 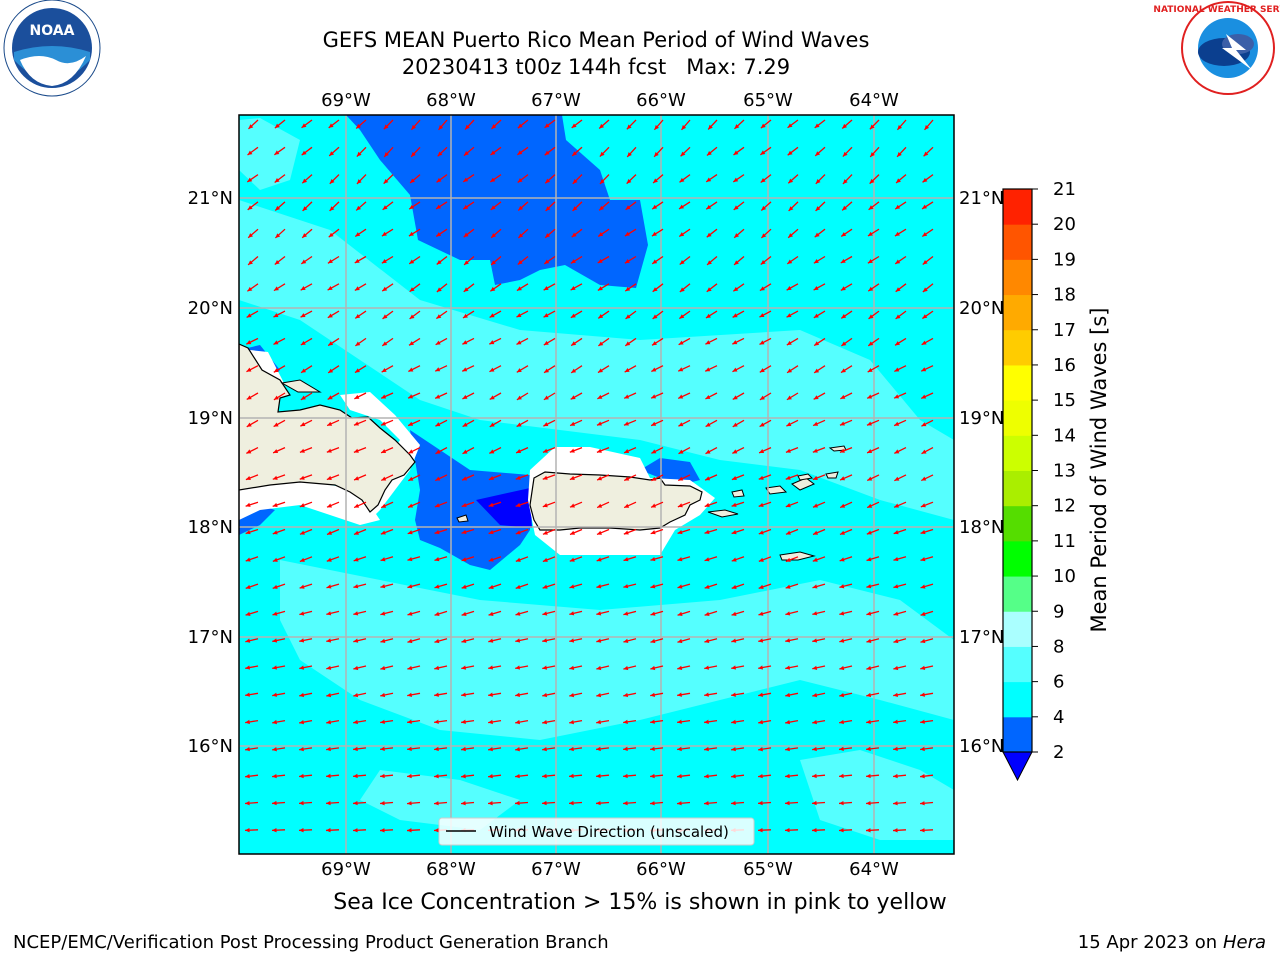 What do you see at coordinates (981, 418) in the screenshot?
I see `lat-label-right: 19°N` at bounding box center [981, 418].